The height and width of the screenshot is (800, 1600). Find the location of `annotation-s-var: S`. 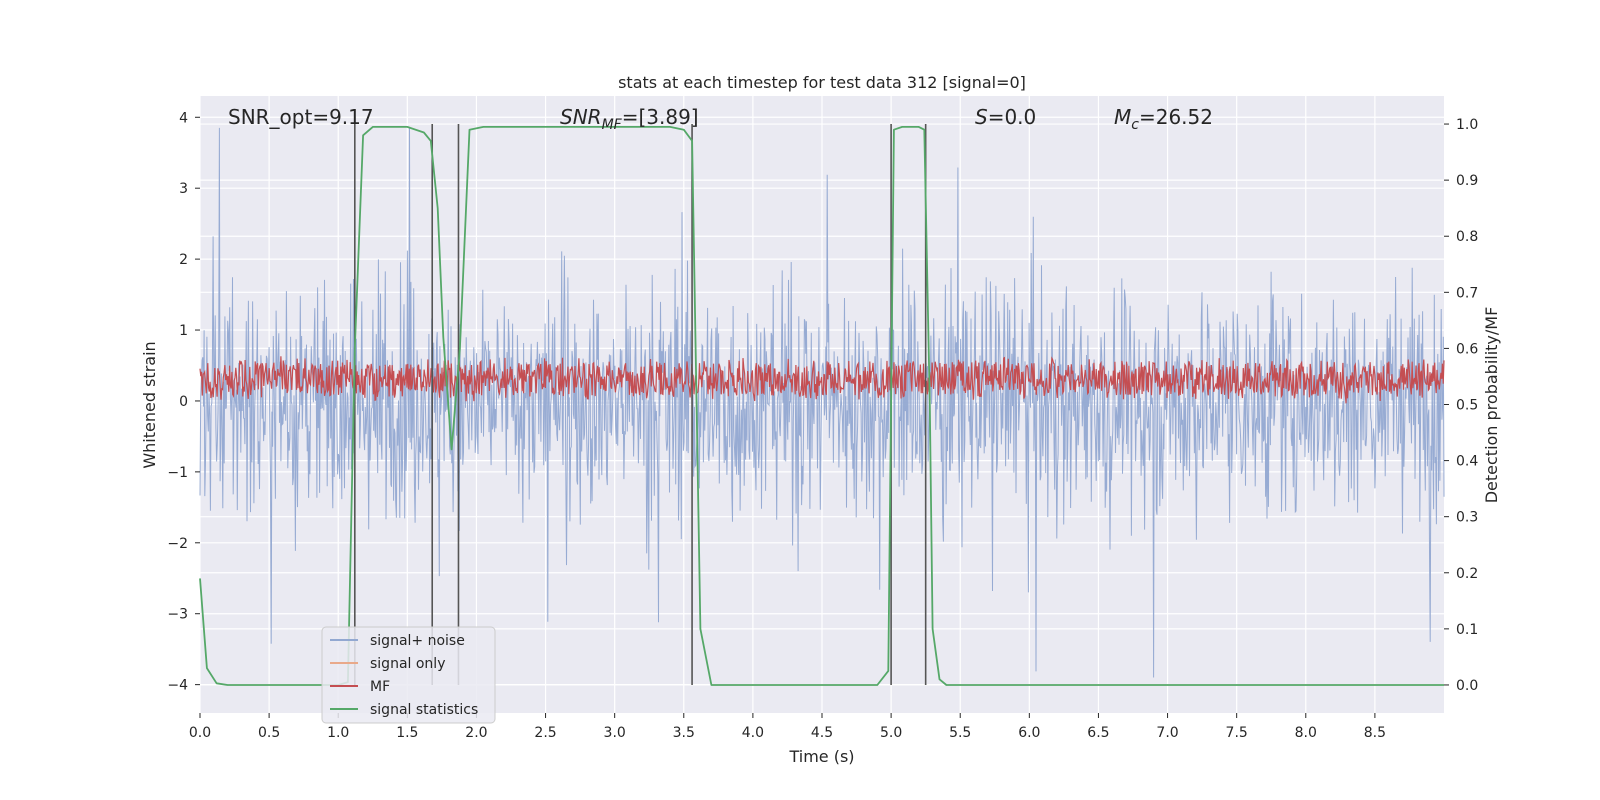

annotation-s-var: S is located at coordinates (981, 117).